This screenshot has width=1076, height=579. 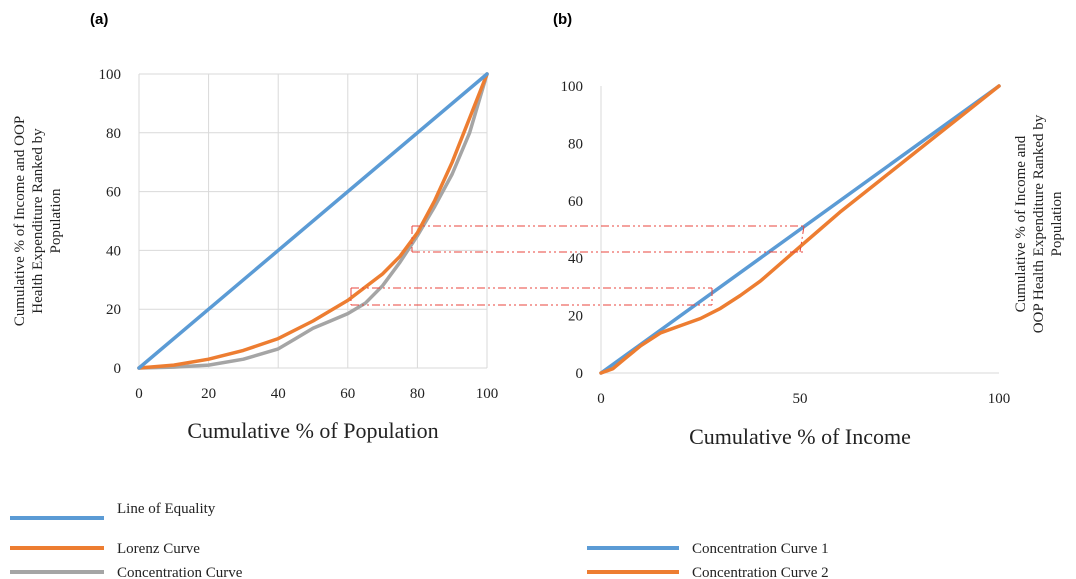 What do you see at coordinates (113, 251) in the screenshot?
I see `chart-a-ytick: 40` at bounding box center [113, 251].